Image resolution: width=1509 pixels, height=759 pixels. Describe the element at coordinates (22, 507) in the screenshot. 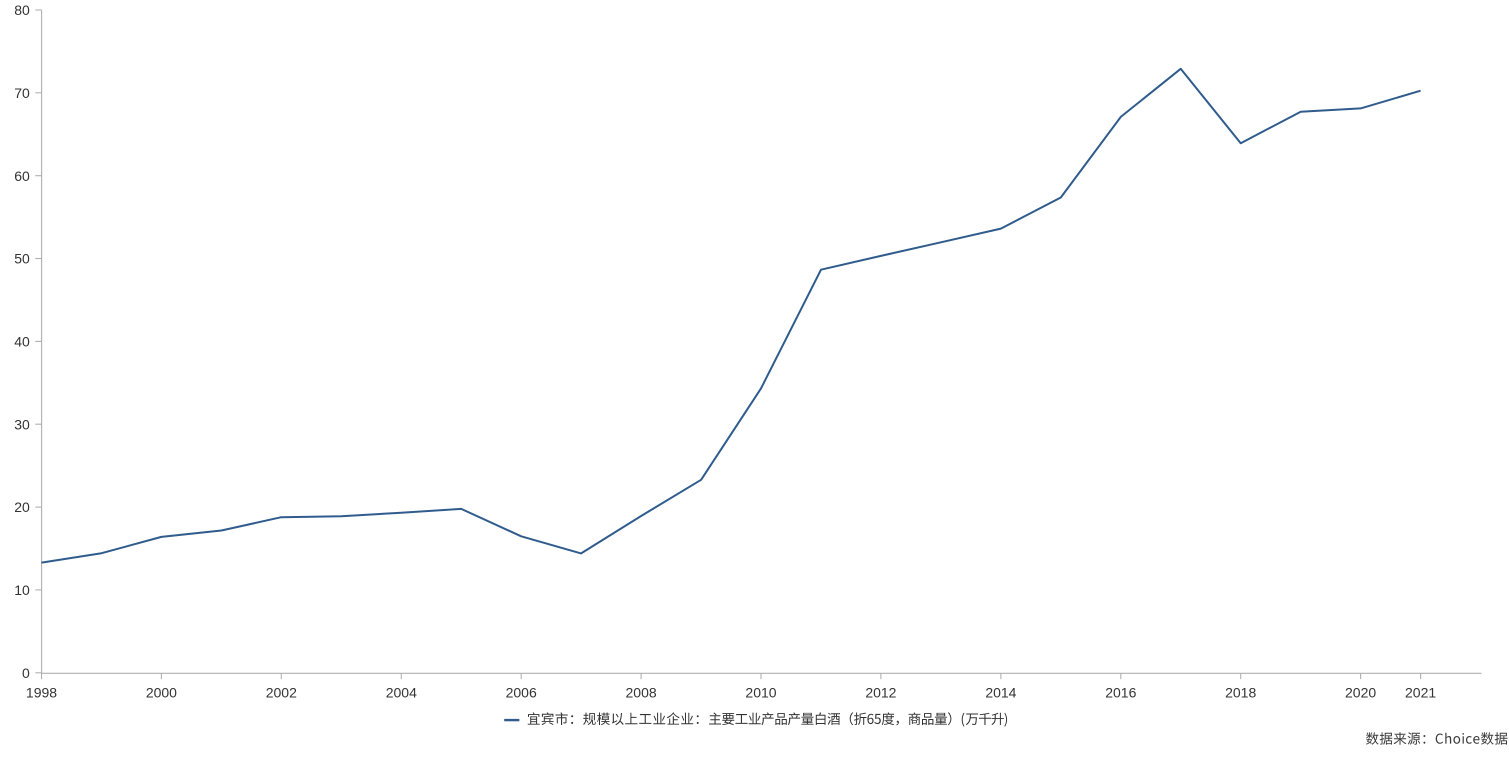

I see `svg-text: 20` at that location.